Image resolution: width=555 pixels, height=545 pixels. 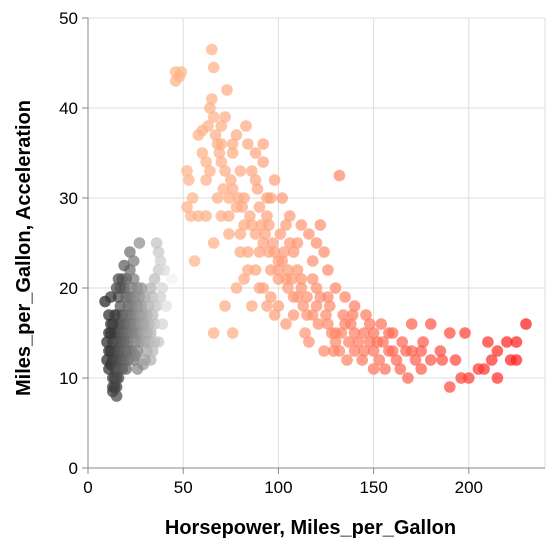 I want to click on y-axis-ticks: 0 10 20 30 40 50, so click(x=73, y=243).